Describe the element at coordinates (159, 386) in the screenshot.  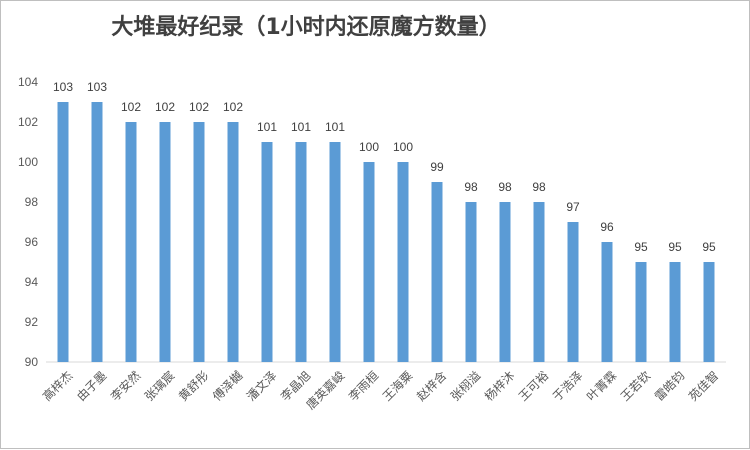
I see `x-tick-label: 张璃宸` at that location.